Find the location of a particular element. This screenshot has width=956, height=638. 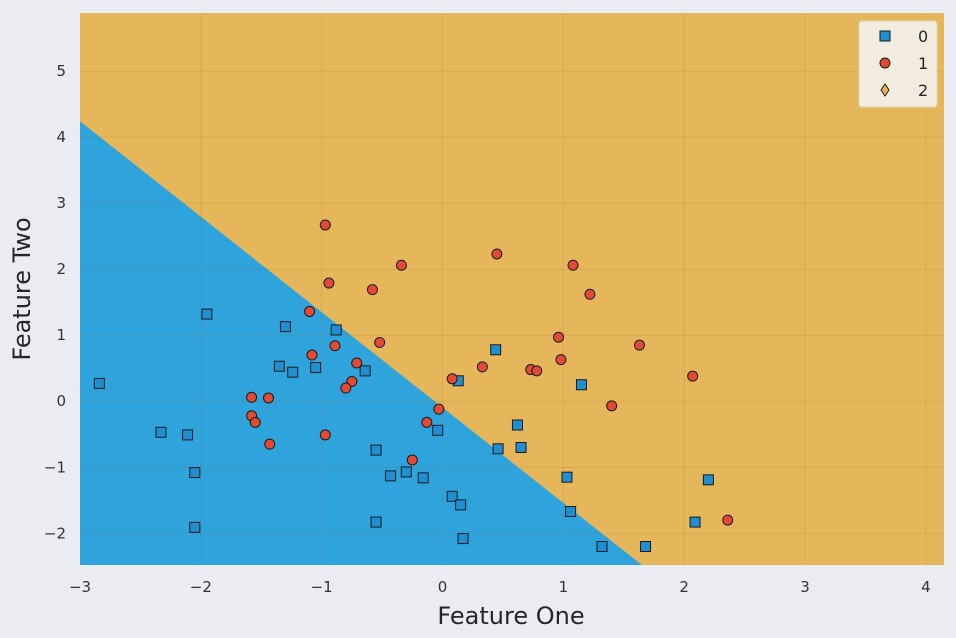

y-tick-label: 0 is located at coordinates (61, 401).